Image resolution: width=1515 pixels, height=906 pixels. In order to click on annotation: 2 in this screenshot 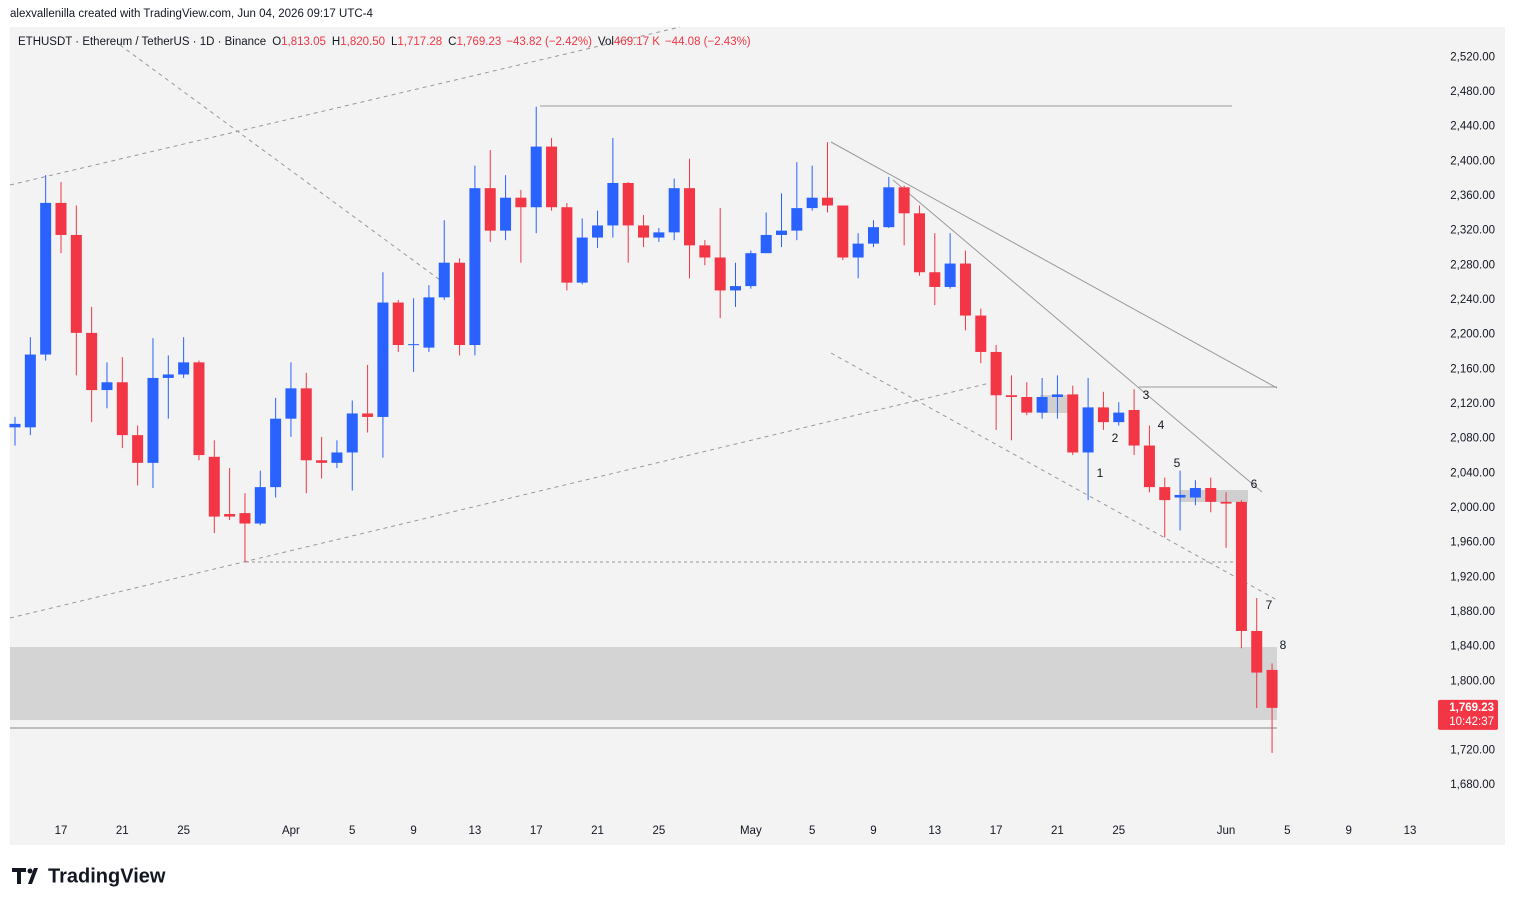, I will do `click(1115, 438)`.